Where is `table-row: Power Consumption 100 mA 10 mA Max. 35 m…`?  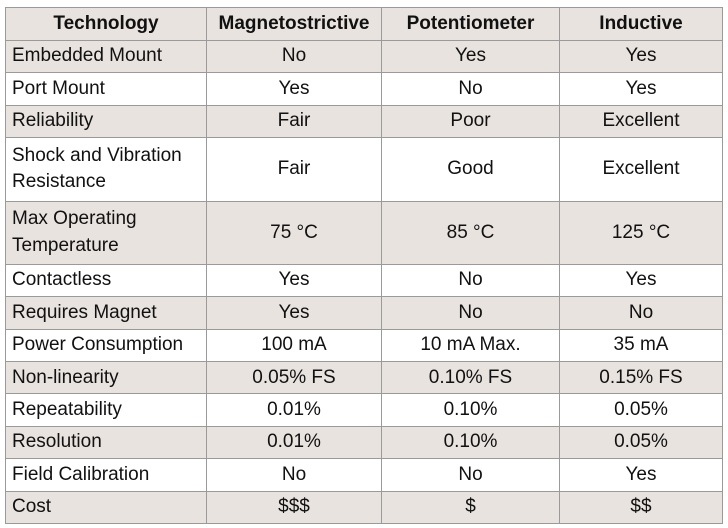 table-row: Power Consumption 100 mA 10 mA Max. 35 m… is located at coordinates (364, 345).